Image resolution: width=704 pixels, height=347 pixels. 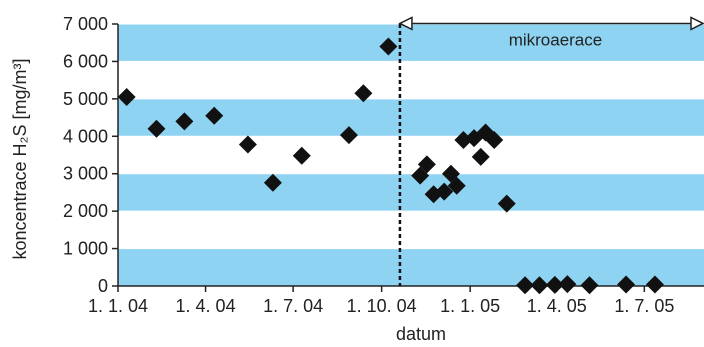 What do you see at coordinates (20, 158) in the screenshot?
I see `y-axis-title: koncentrace H₂S [mg/m³]` at bounding box center [20, 158].